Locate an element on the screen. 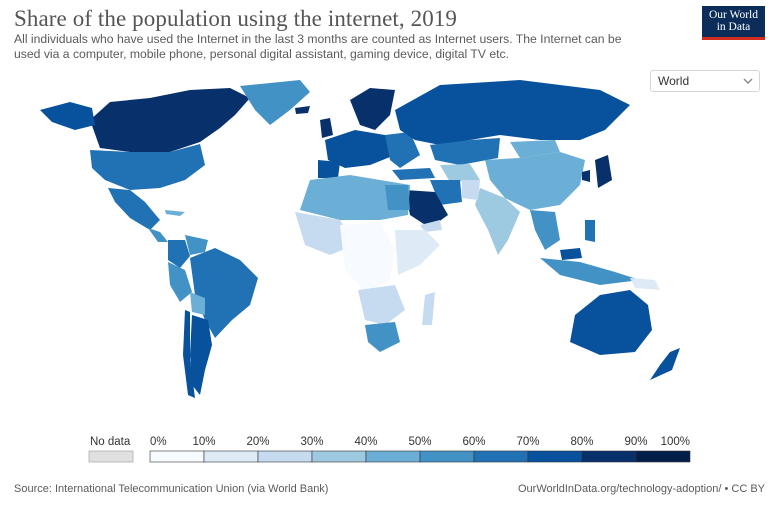 The height and width of the screenshot is (507, 779). region-select-value: World is located at coordinates (674, 81).